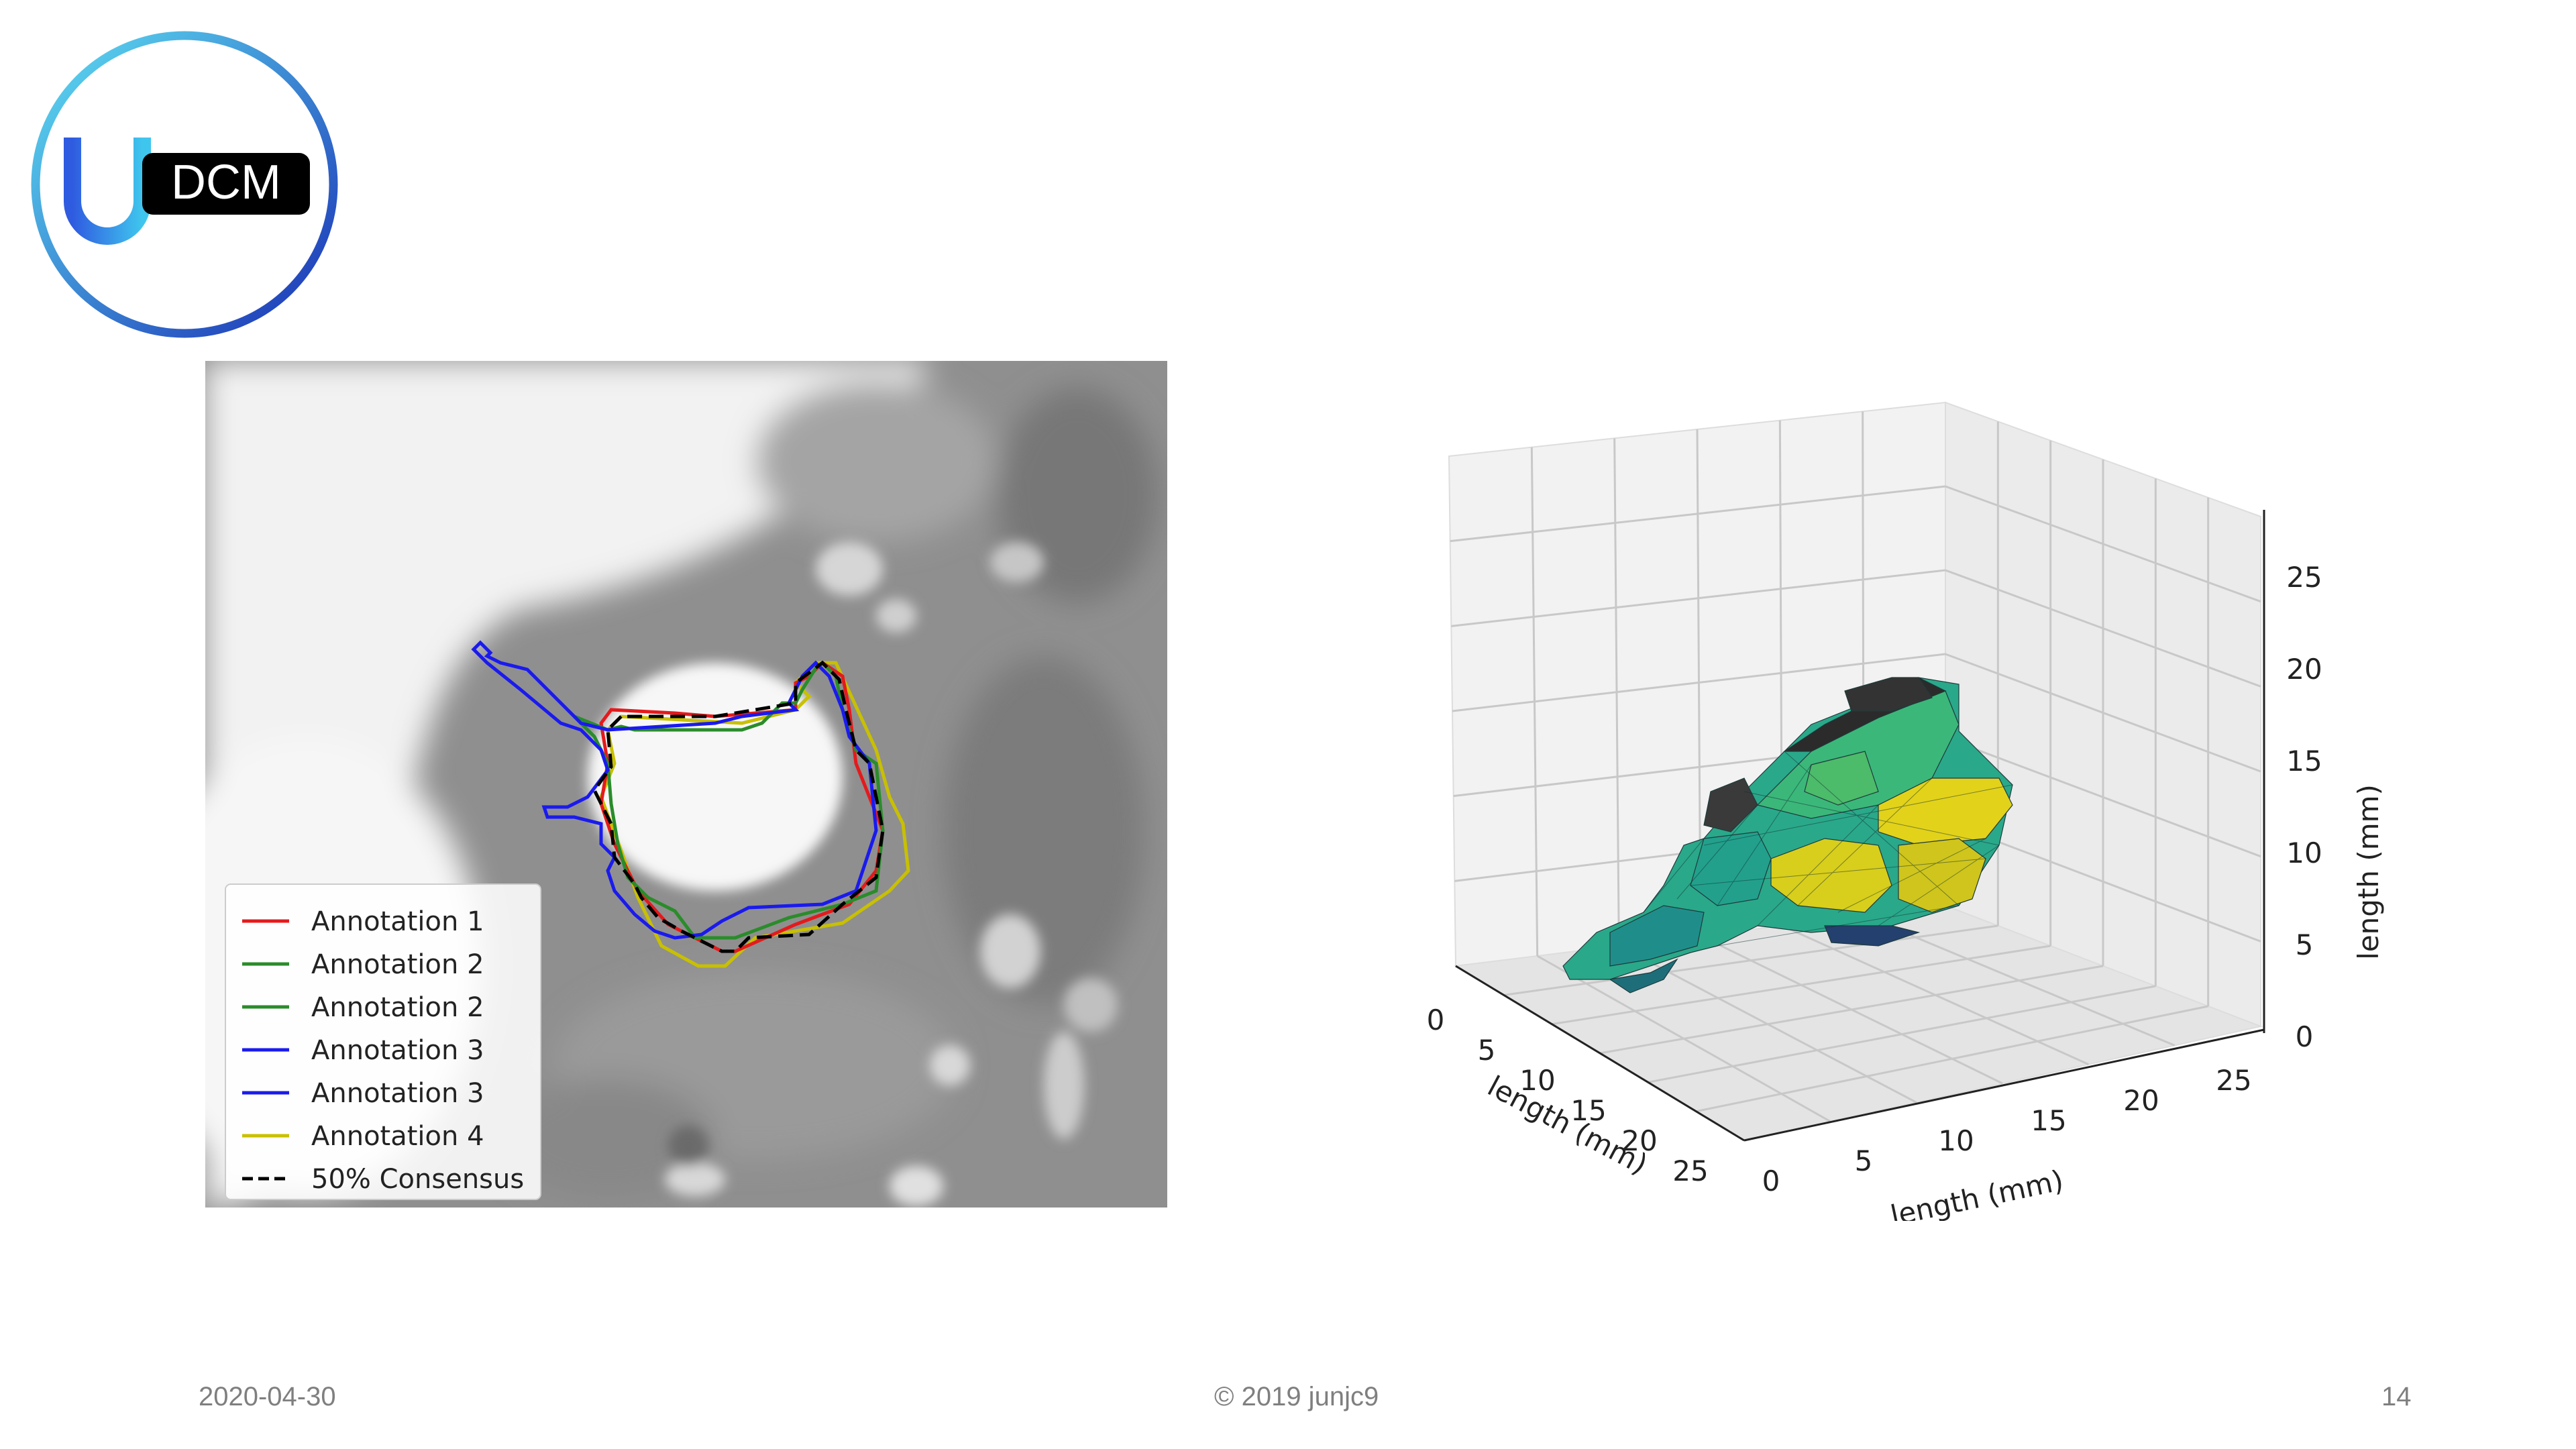 The width and height of the screenshot is (2576, 1449). Describe the element at coordinates (397, 921) in the screenshot. I see `legend-label: Annotation 1` at that location.